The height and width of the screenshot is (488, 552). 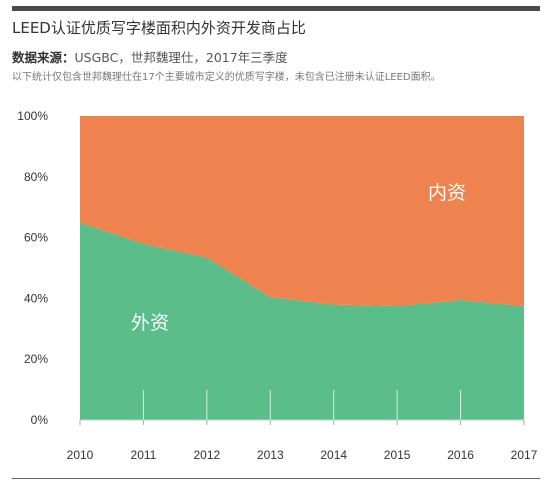 What do you see at coordinates (181, 57) in the screenshot?
I see `source-text: USGBC，世邦魏理仕，2017年三季度` at bounding box center [181, 57].